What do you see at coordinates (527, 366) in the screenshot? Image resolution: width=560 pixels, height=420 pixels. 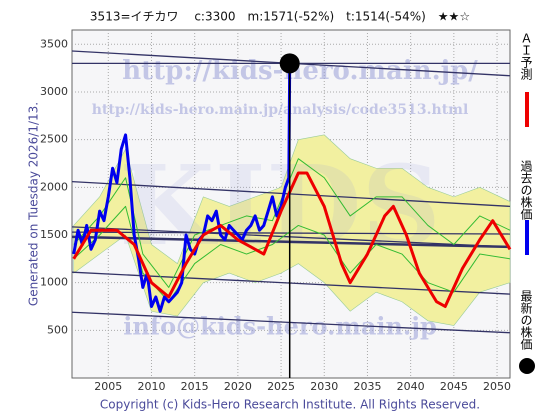 I see `legend-marker` at bounding box center [527, 366].